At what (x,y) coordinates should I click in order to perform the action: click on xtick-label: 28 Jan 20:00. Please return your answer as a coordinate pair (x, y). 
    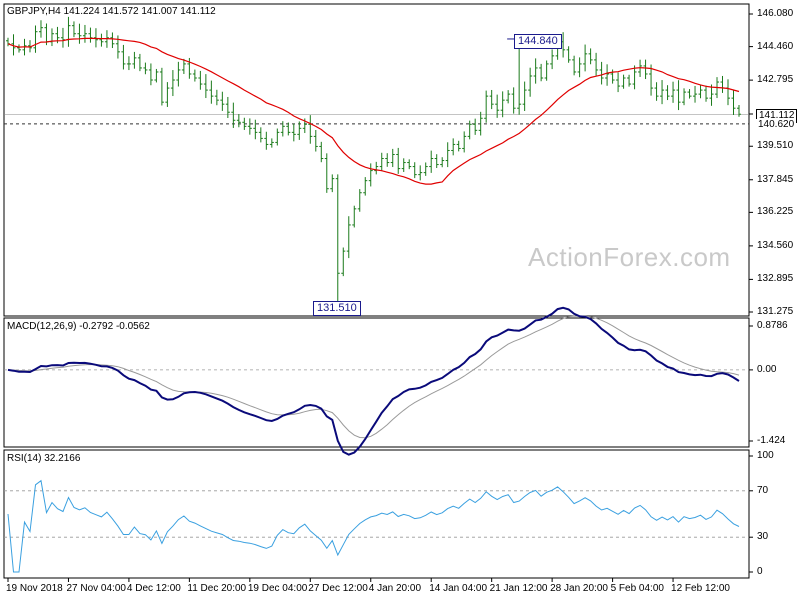
    Looking at the image, I should click on (579, 588).